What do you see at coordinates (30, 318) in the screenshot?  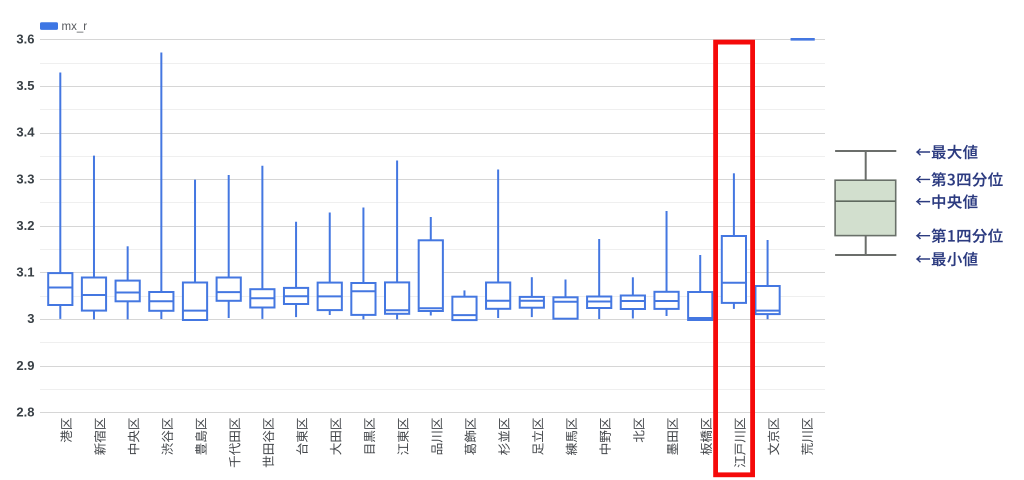 I see `svg-text: 3` at bounding box center [30, 318].